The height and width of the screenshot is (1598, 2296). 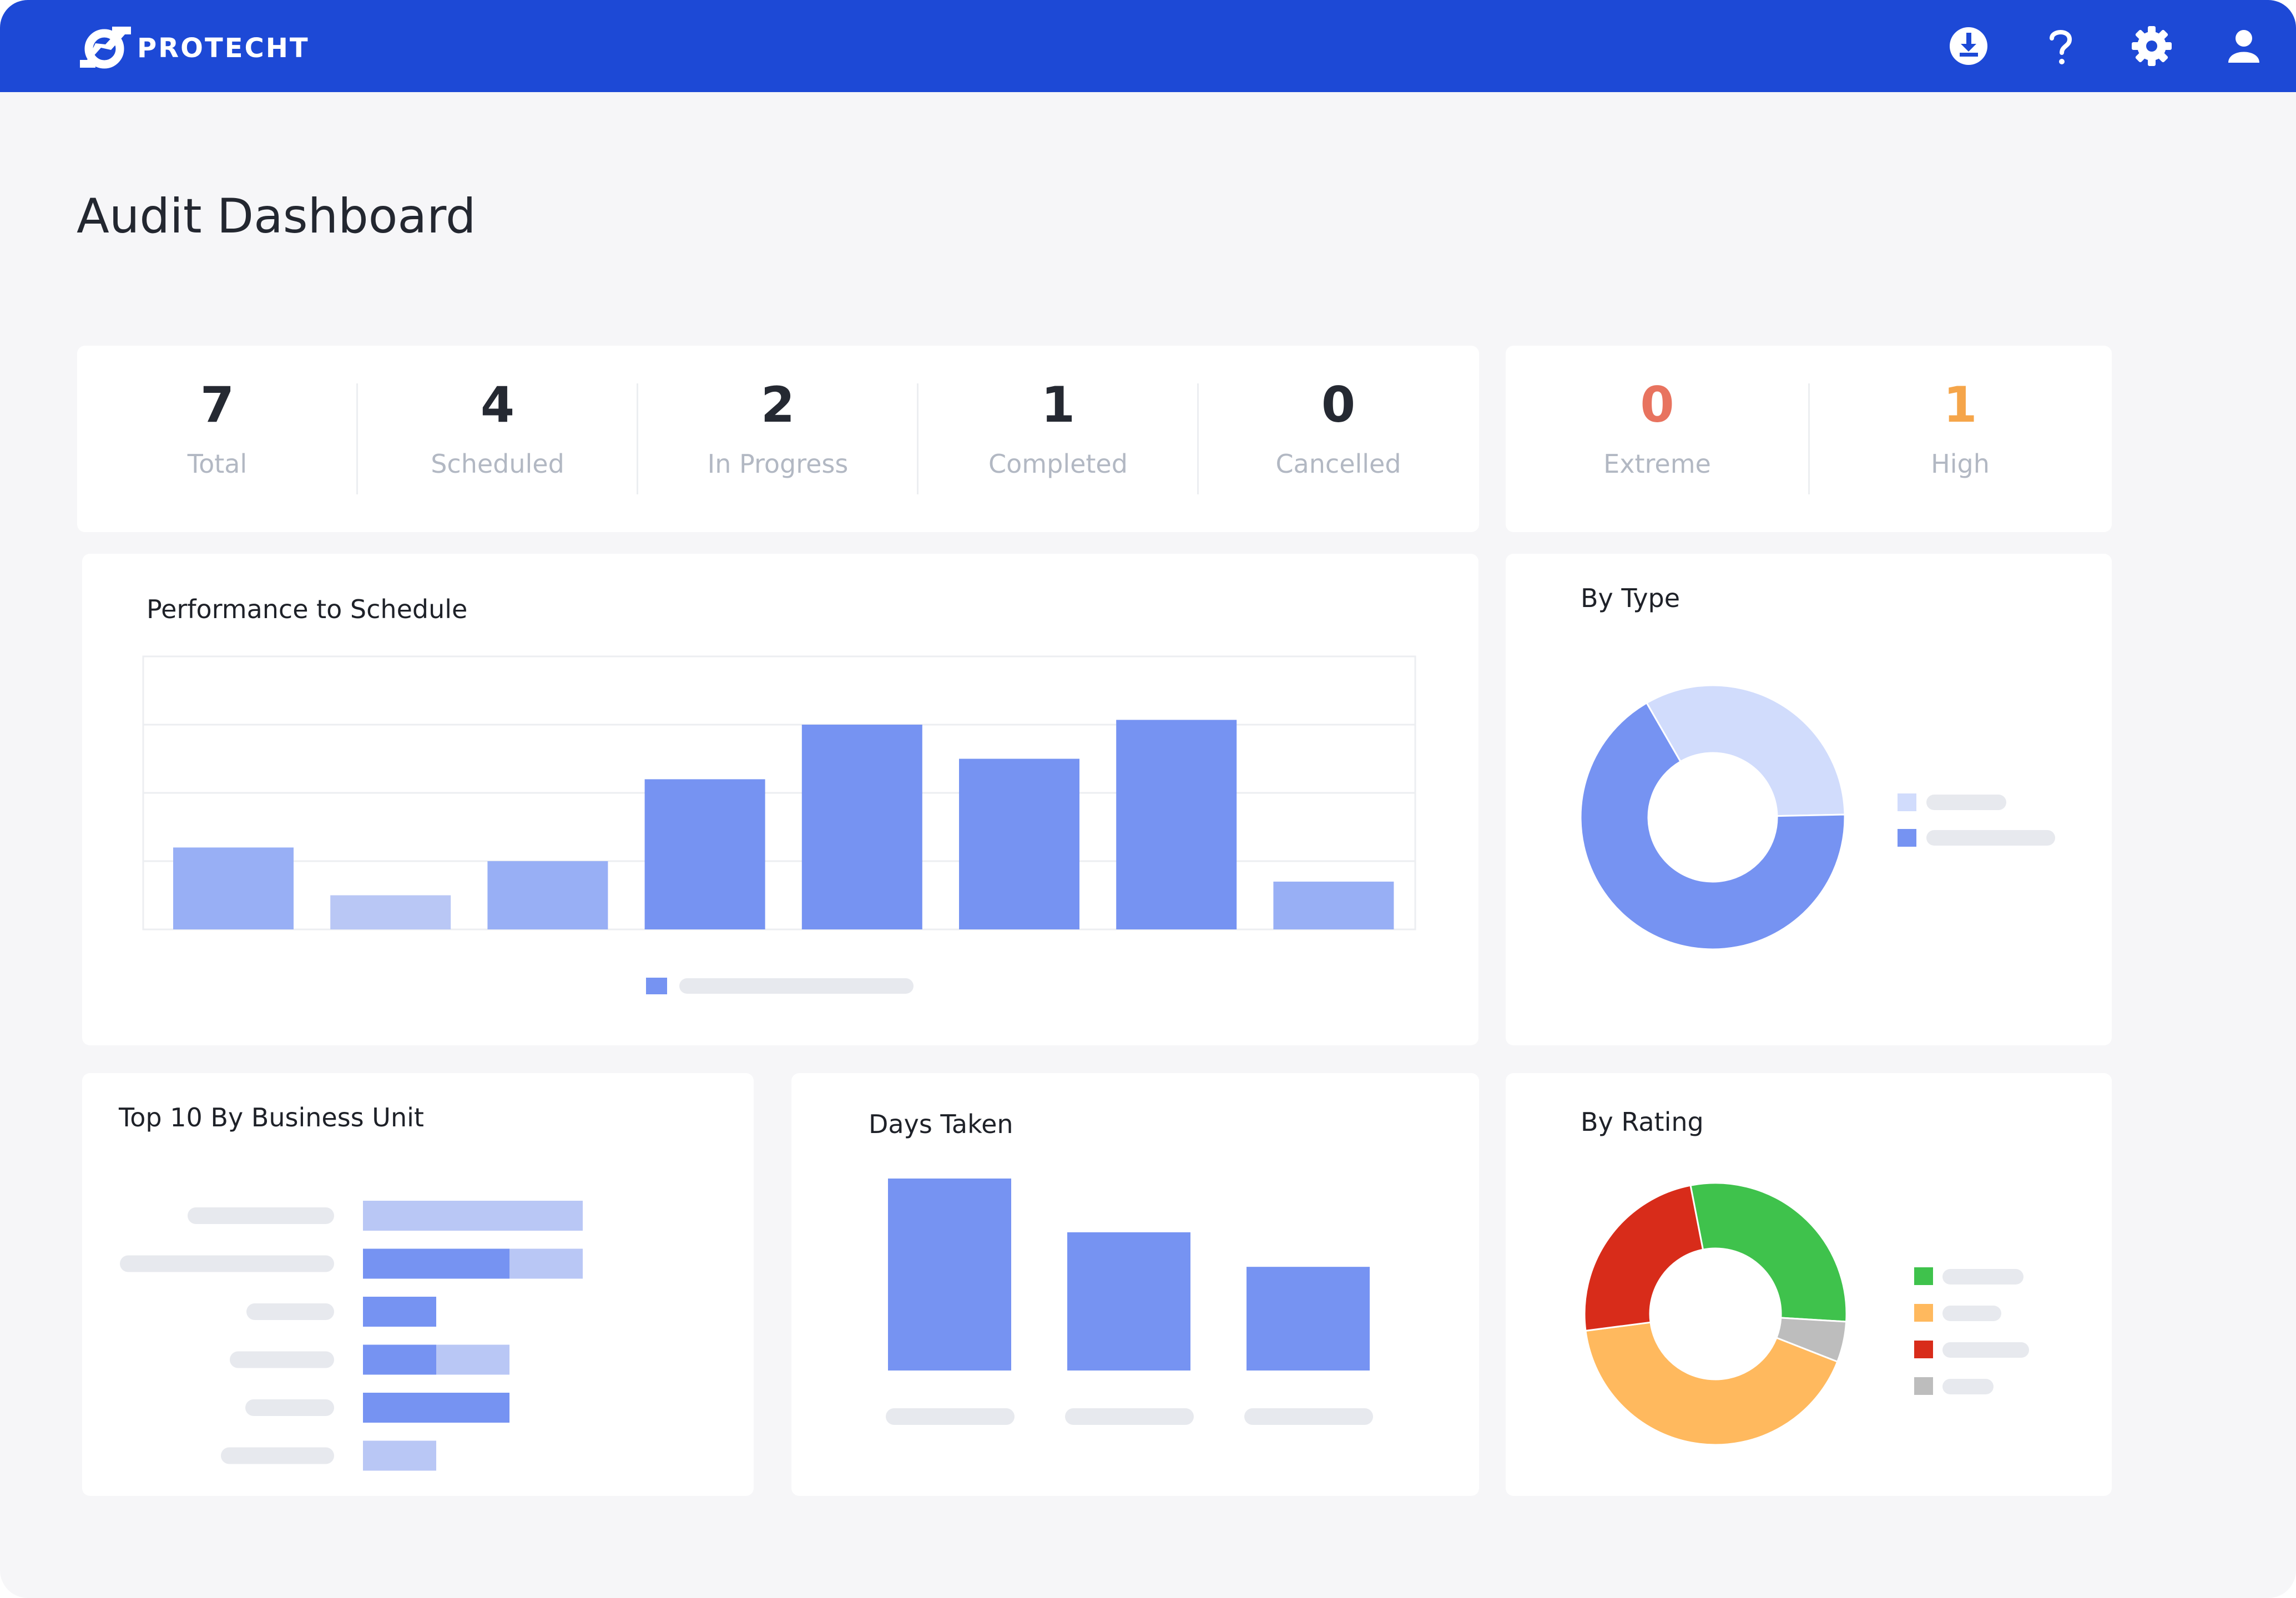 I want to click on user-icon, so click(x=2244, y=46).